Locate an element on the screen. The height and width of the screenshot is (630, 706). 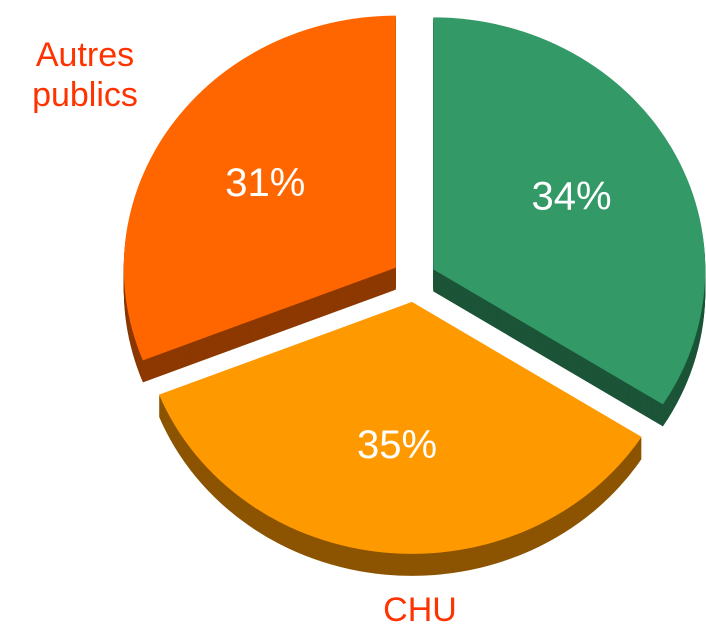
value-label: 34% is located at coordinates (571, 197).